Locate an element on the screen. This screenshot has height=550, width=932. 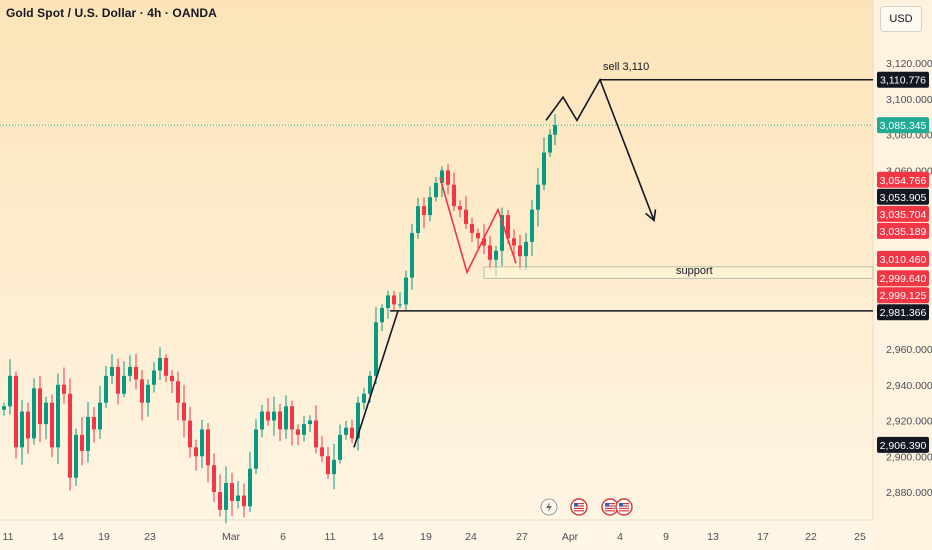
price-label-text: 2,981.366 is located at coordinates (903, 313).